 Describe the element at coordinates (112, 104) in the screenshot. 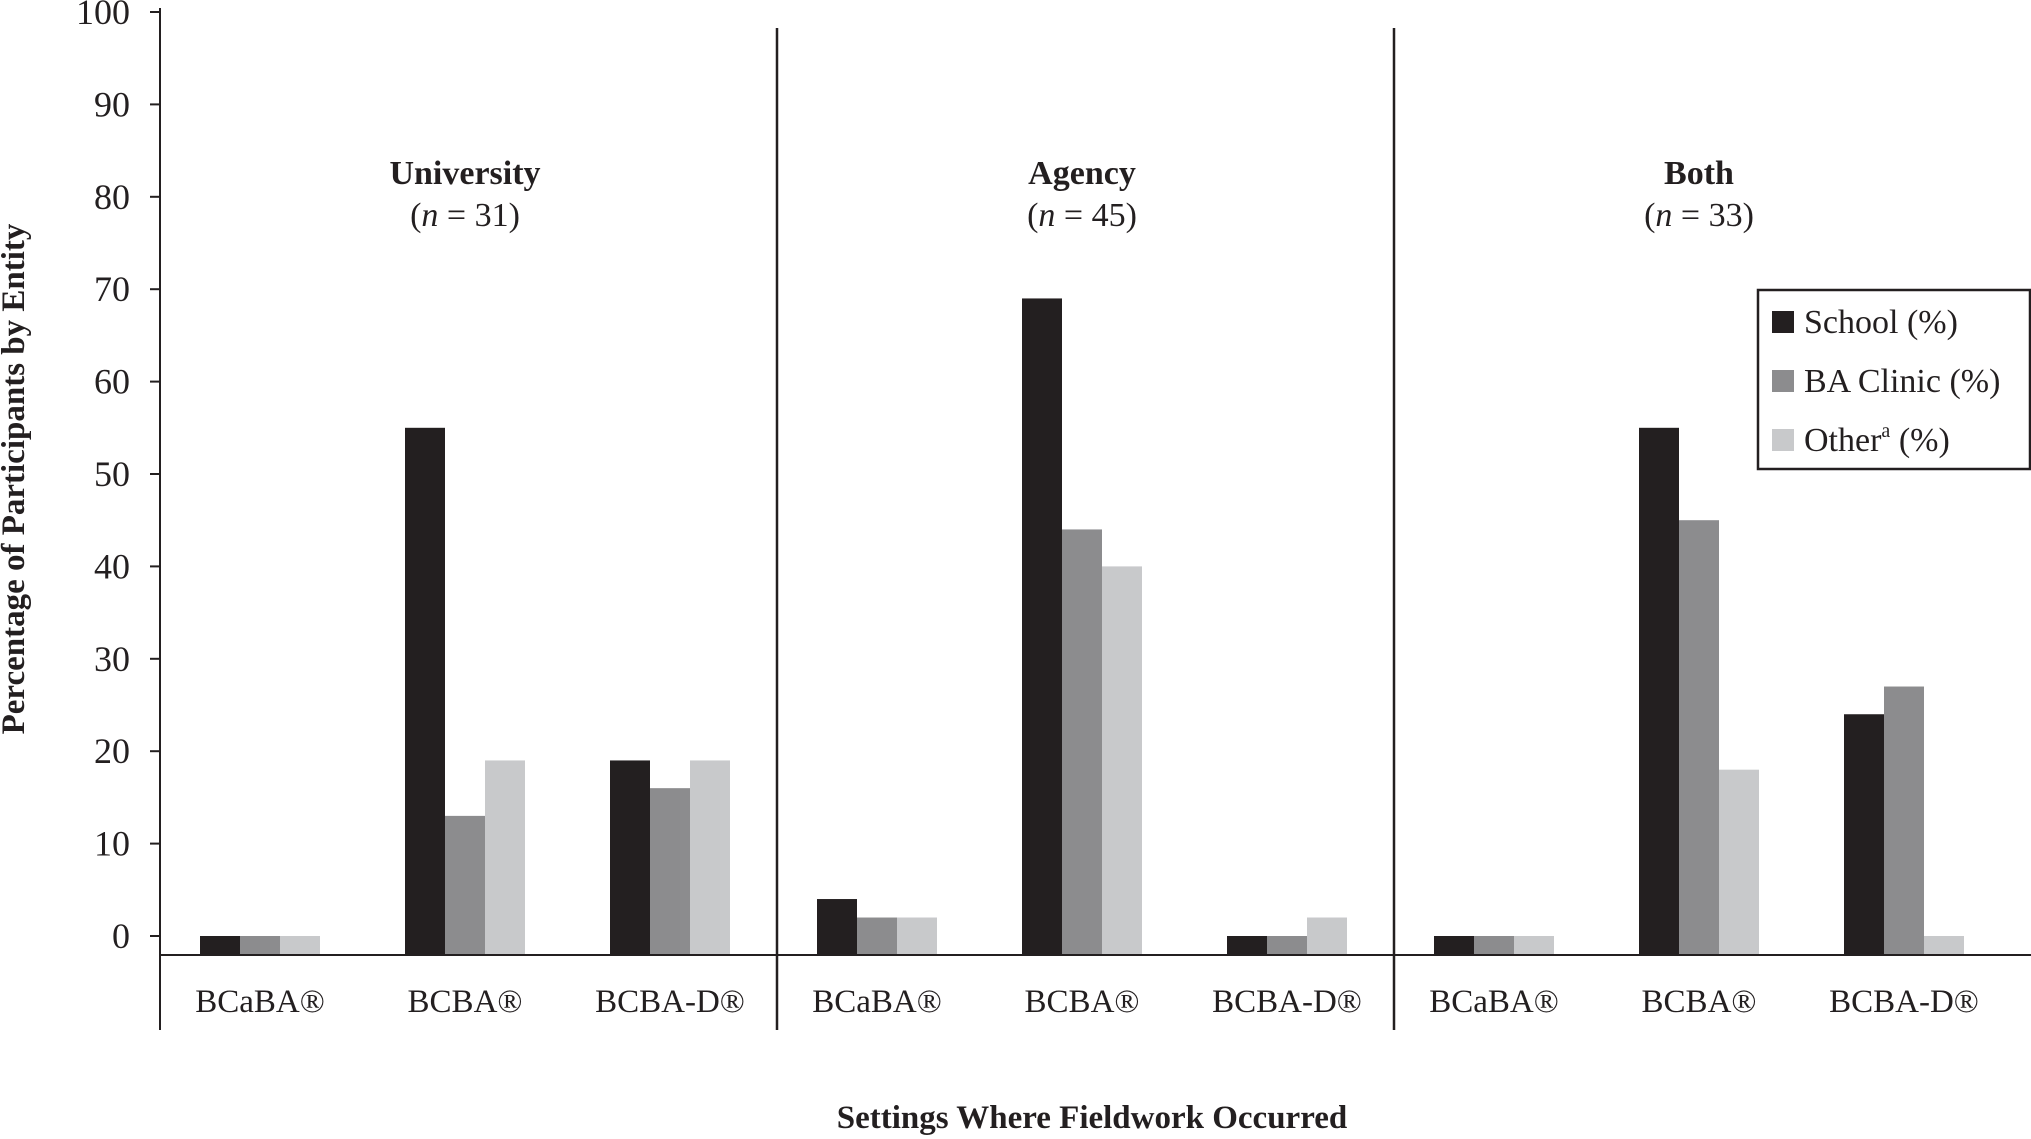

I see `y-tick-label: 90` at that location.